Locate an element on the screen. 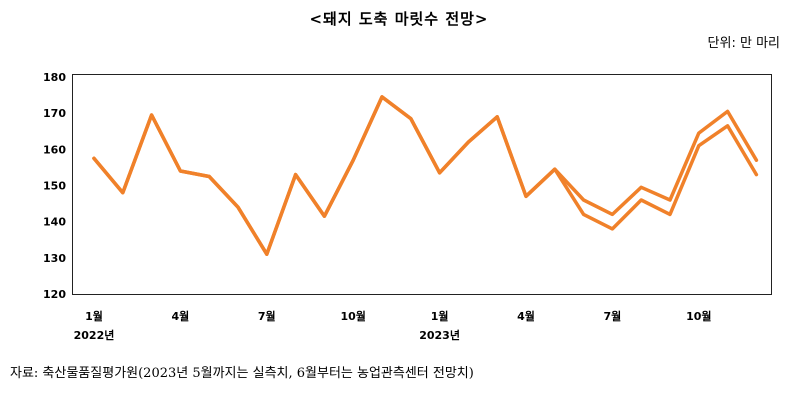 The height and width of the screenshot is (403, 798). y-tick-label: 170 is located at coordinates (54, 113).